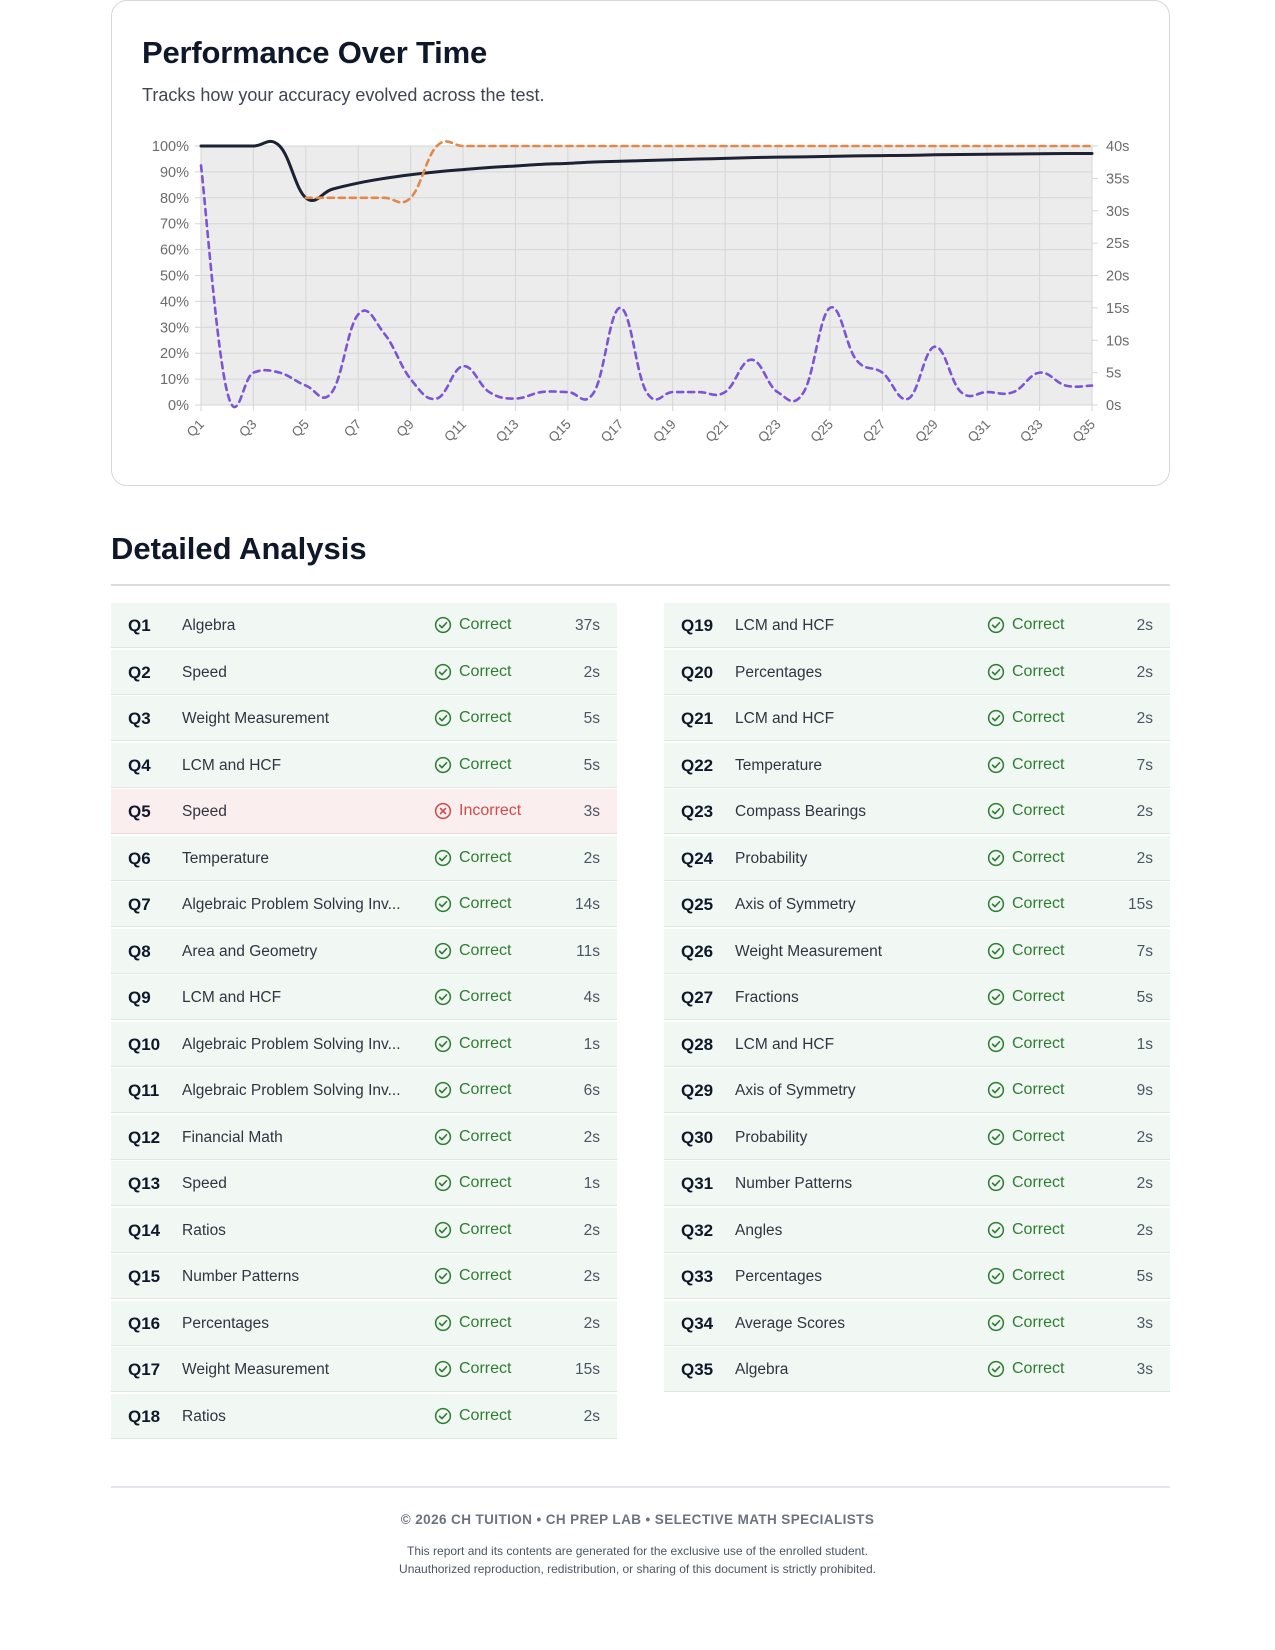 Image resolution: width=1275 pixels, height=1650 pixels. I want to click on footer-divider, so click(640, 1487).